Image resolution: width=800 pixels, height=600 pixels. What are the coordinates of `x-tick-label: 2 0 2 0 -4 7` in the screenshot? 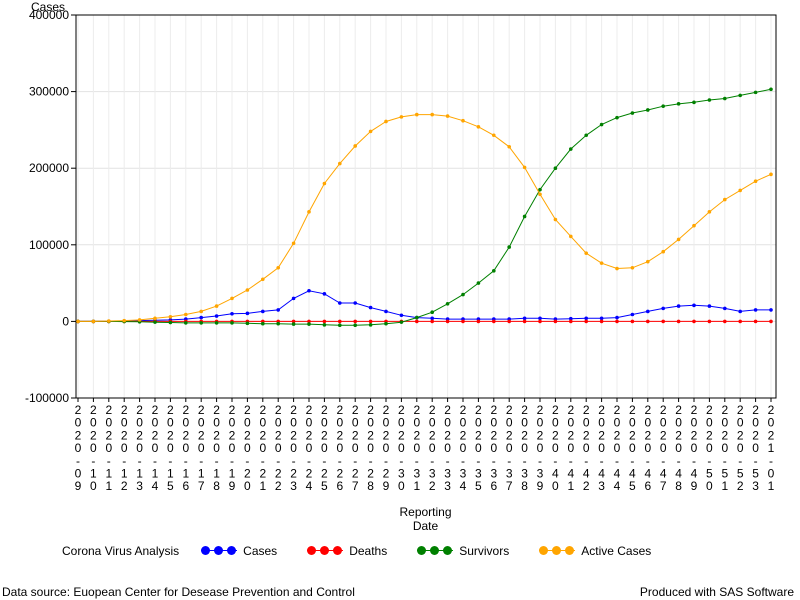 It's located at (663, 448).